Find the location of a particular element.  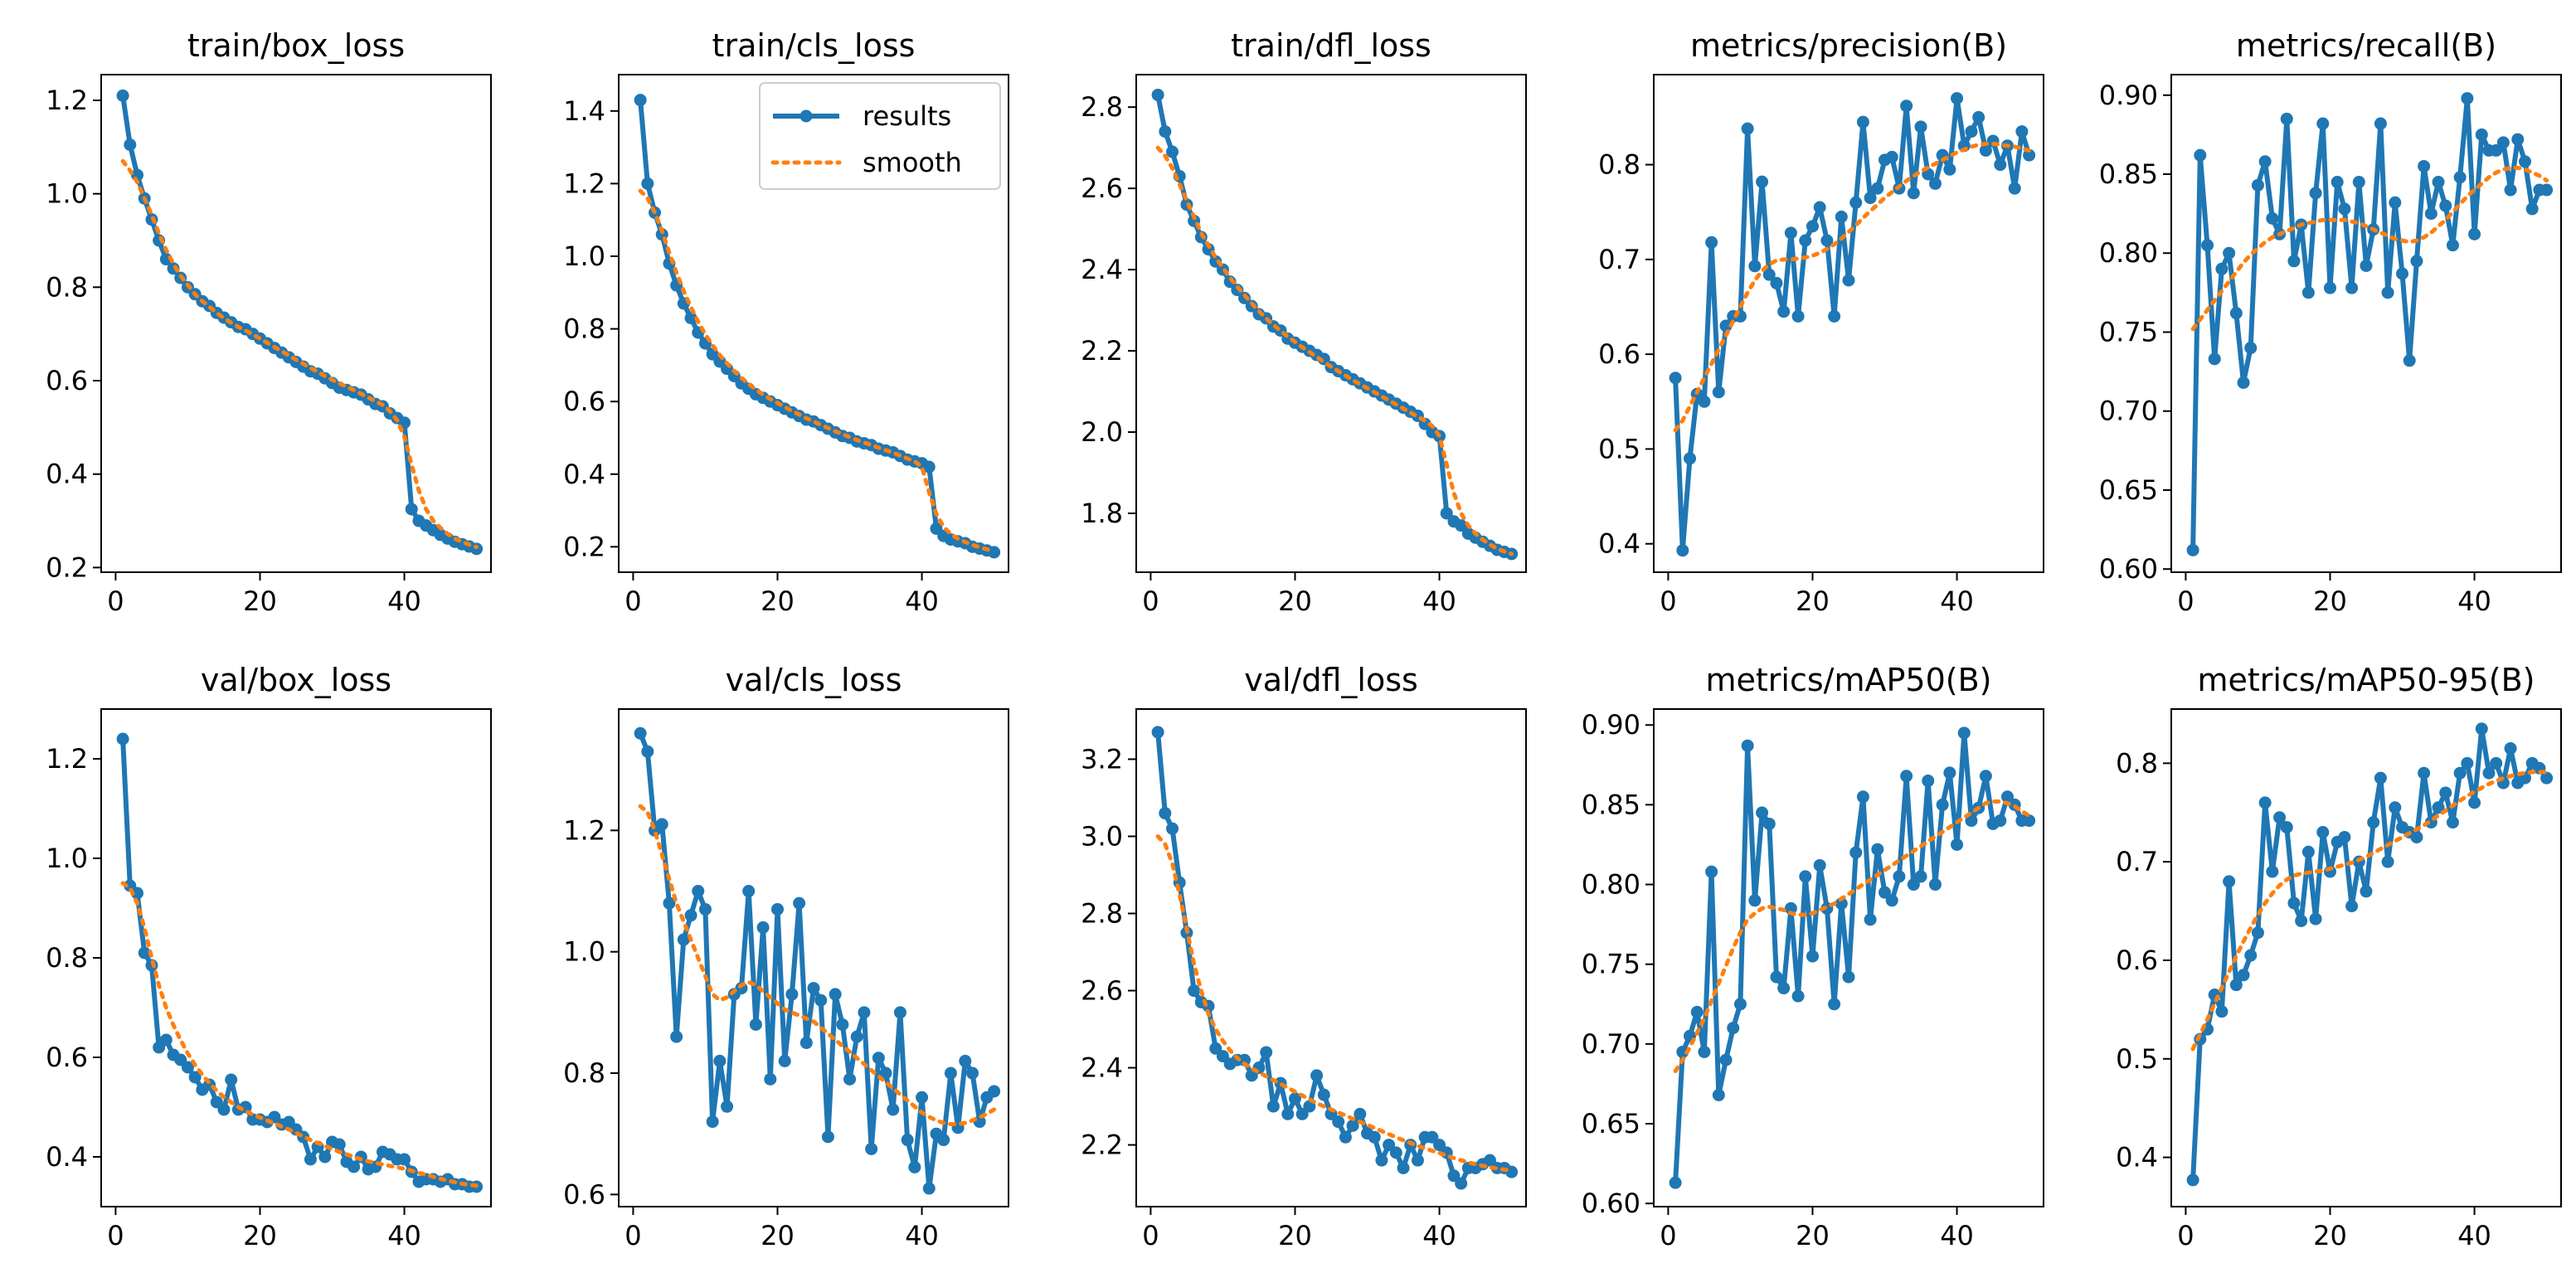

chart-title: metrics/precision(B) is located at coordinates (1848, 45).